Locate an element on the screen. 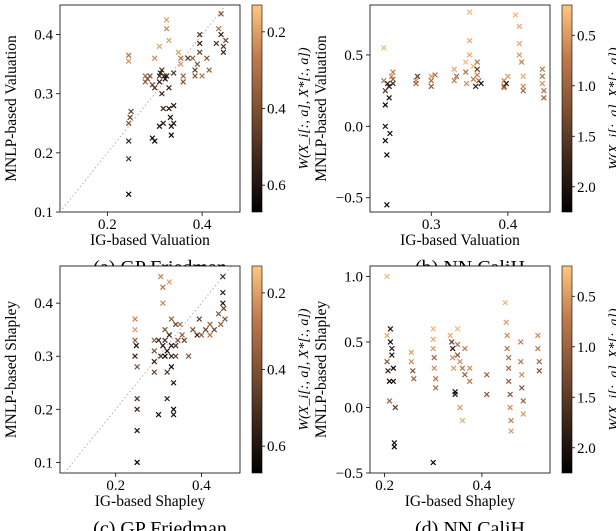 Image resolution: width=616 pixels, height=531 pixels. y-tick-label: 0.1 is located at coordinates (43, 463).